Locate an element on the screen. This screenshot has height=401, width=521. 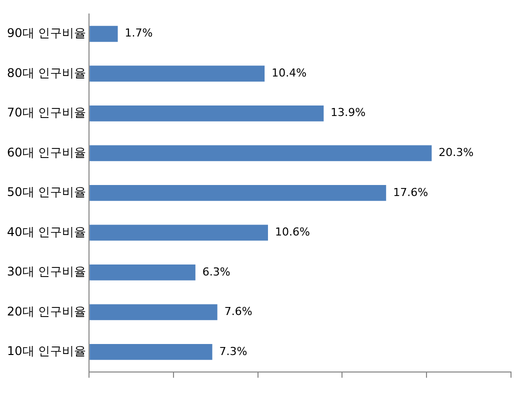
data-label: 1.7% is located at coordinates (138, 33).